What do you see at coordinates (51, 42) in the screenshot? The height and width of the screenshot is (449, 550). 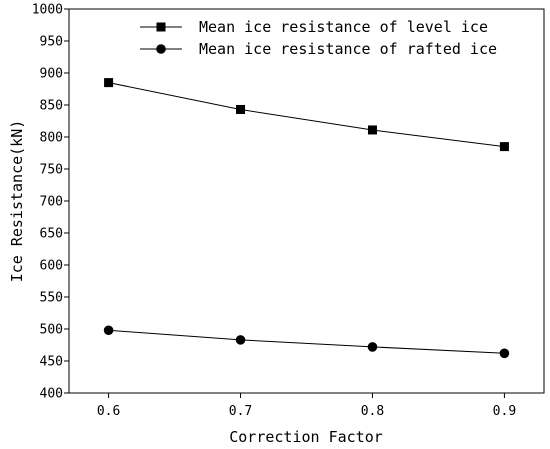 I see `y-tick-label: 950` at bounding box center [51, 42].